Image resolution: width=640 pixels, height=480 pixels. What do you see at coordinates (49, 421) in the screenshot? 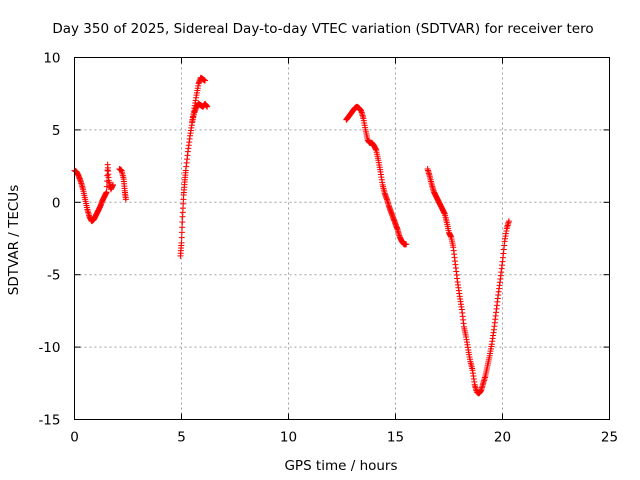
I see `y-tick-label: -15` at bounding box center [49, 421].